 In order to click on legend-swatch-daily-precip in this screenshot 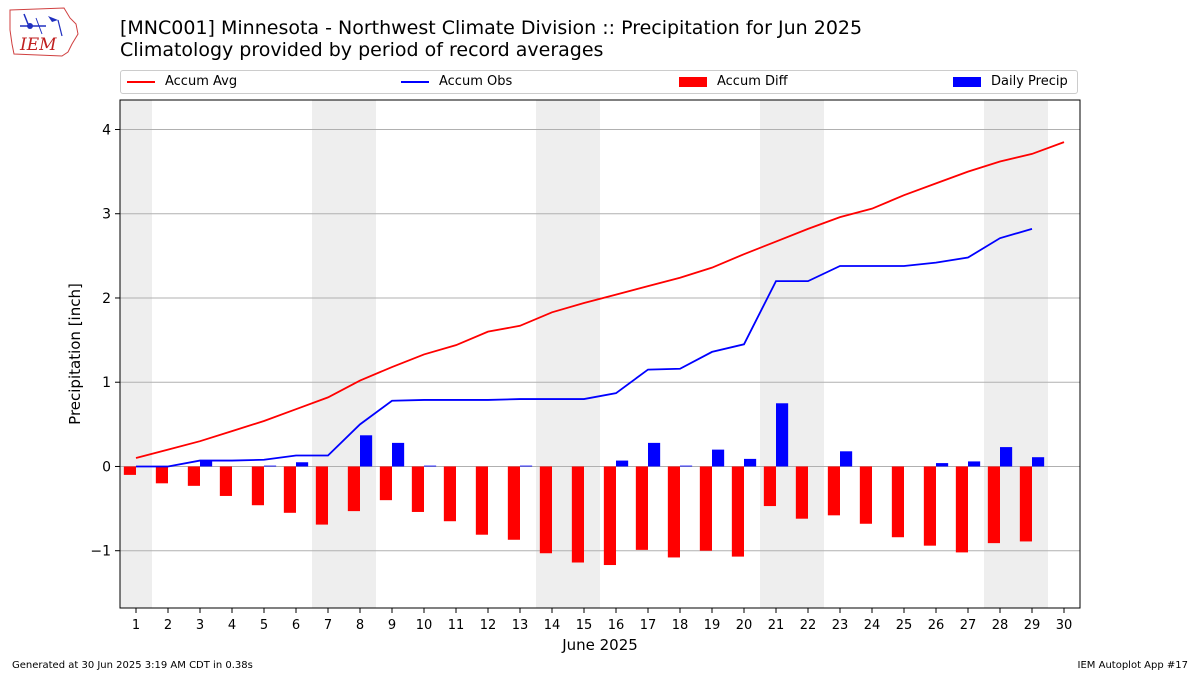, I will do `click(967, 81)`.